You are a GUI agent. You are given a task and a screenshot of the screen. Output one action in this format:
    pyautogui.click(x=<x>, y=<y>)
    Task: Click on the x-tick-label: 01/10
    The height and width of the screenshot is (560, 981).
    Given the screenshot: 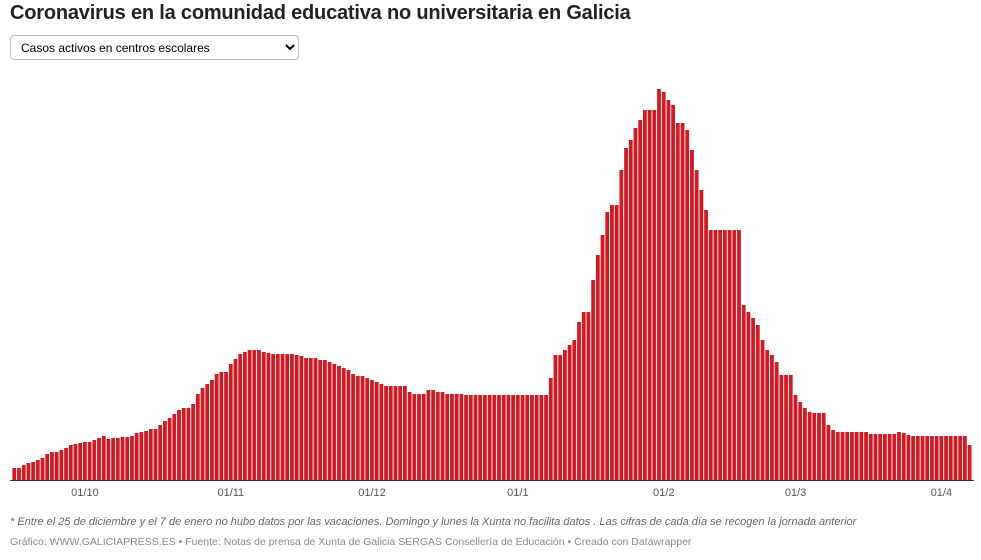 What is the action you would take?
    pyautogui.click(x=85, y=493)
    